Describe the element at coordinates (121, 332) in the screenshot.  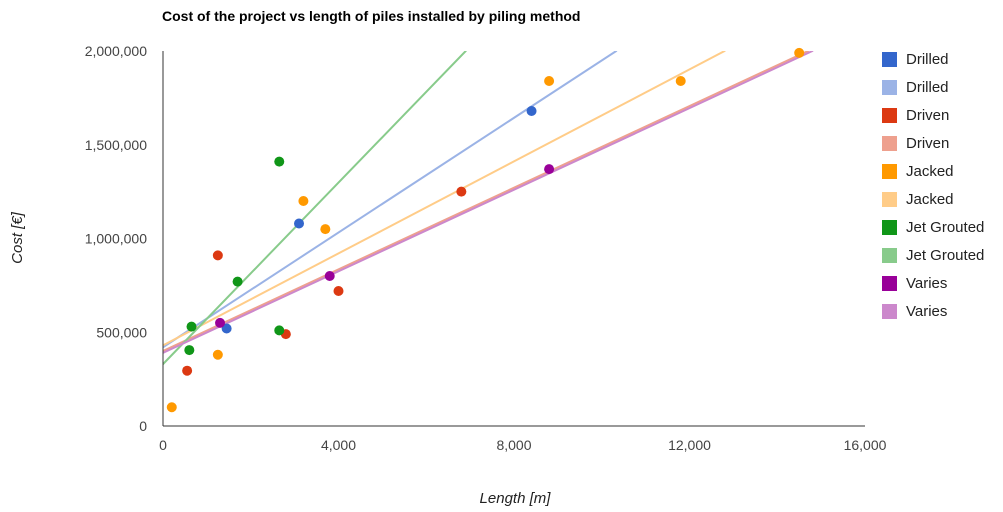
I see `y-tick-label: 500,000` at that location.